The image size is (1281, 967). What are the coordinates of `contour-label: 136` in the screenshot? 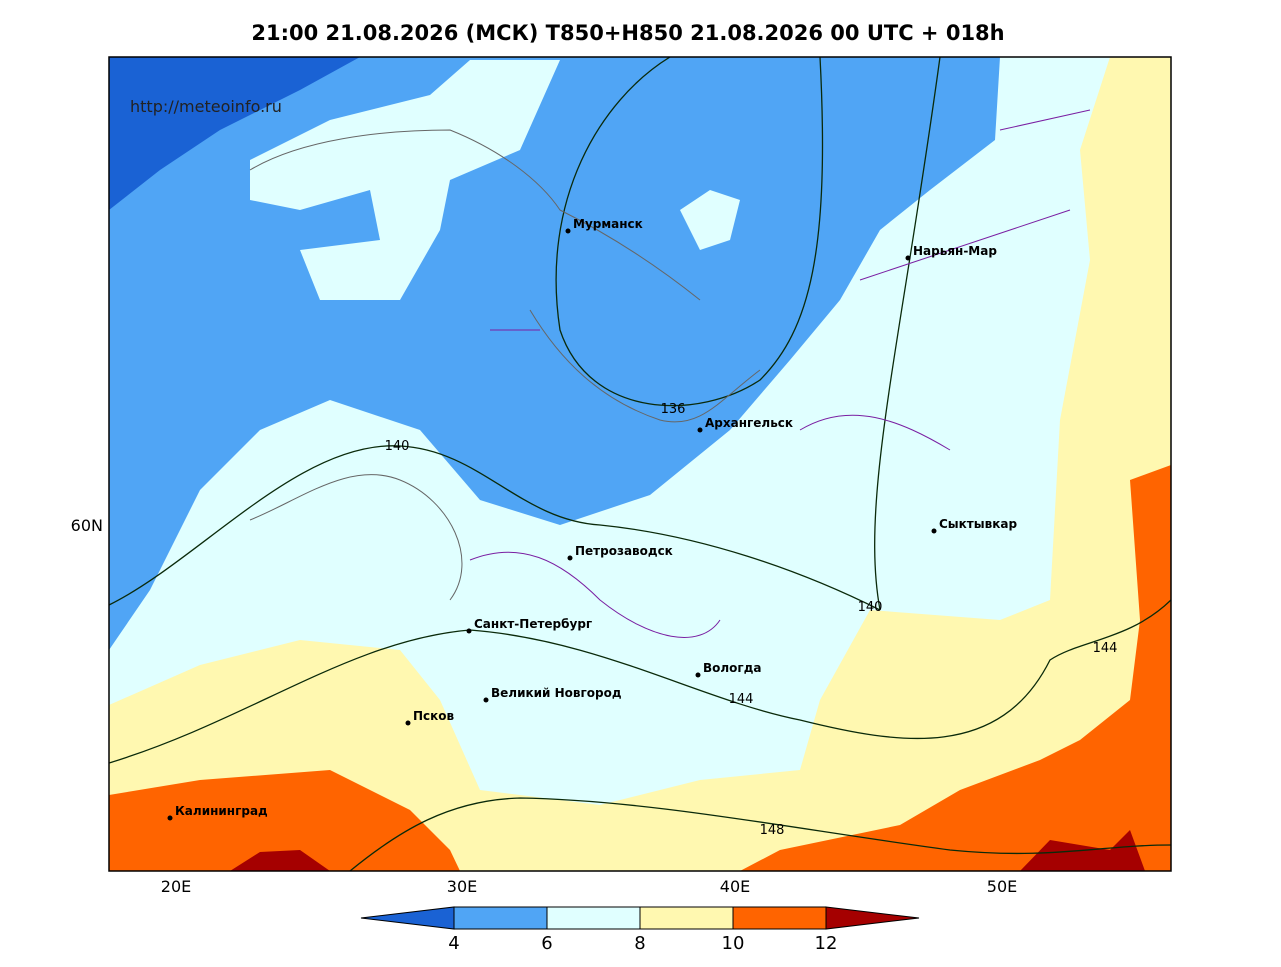 It's located at (673, 409).